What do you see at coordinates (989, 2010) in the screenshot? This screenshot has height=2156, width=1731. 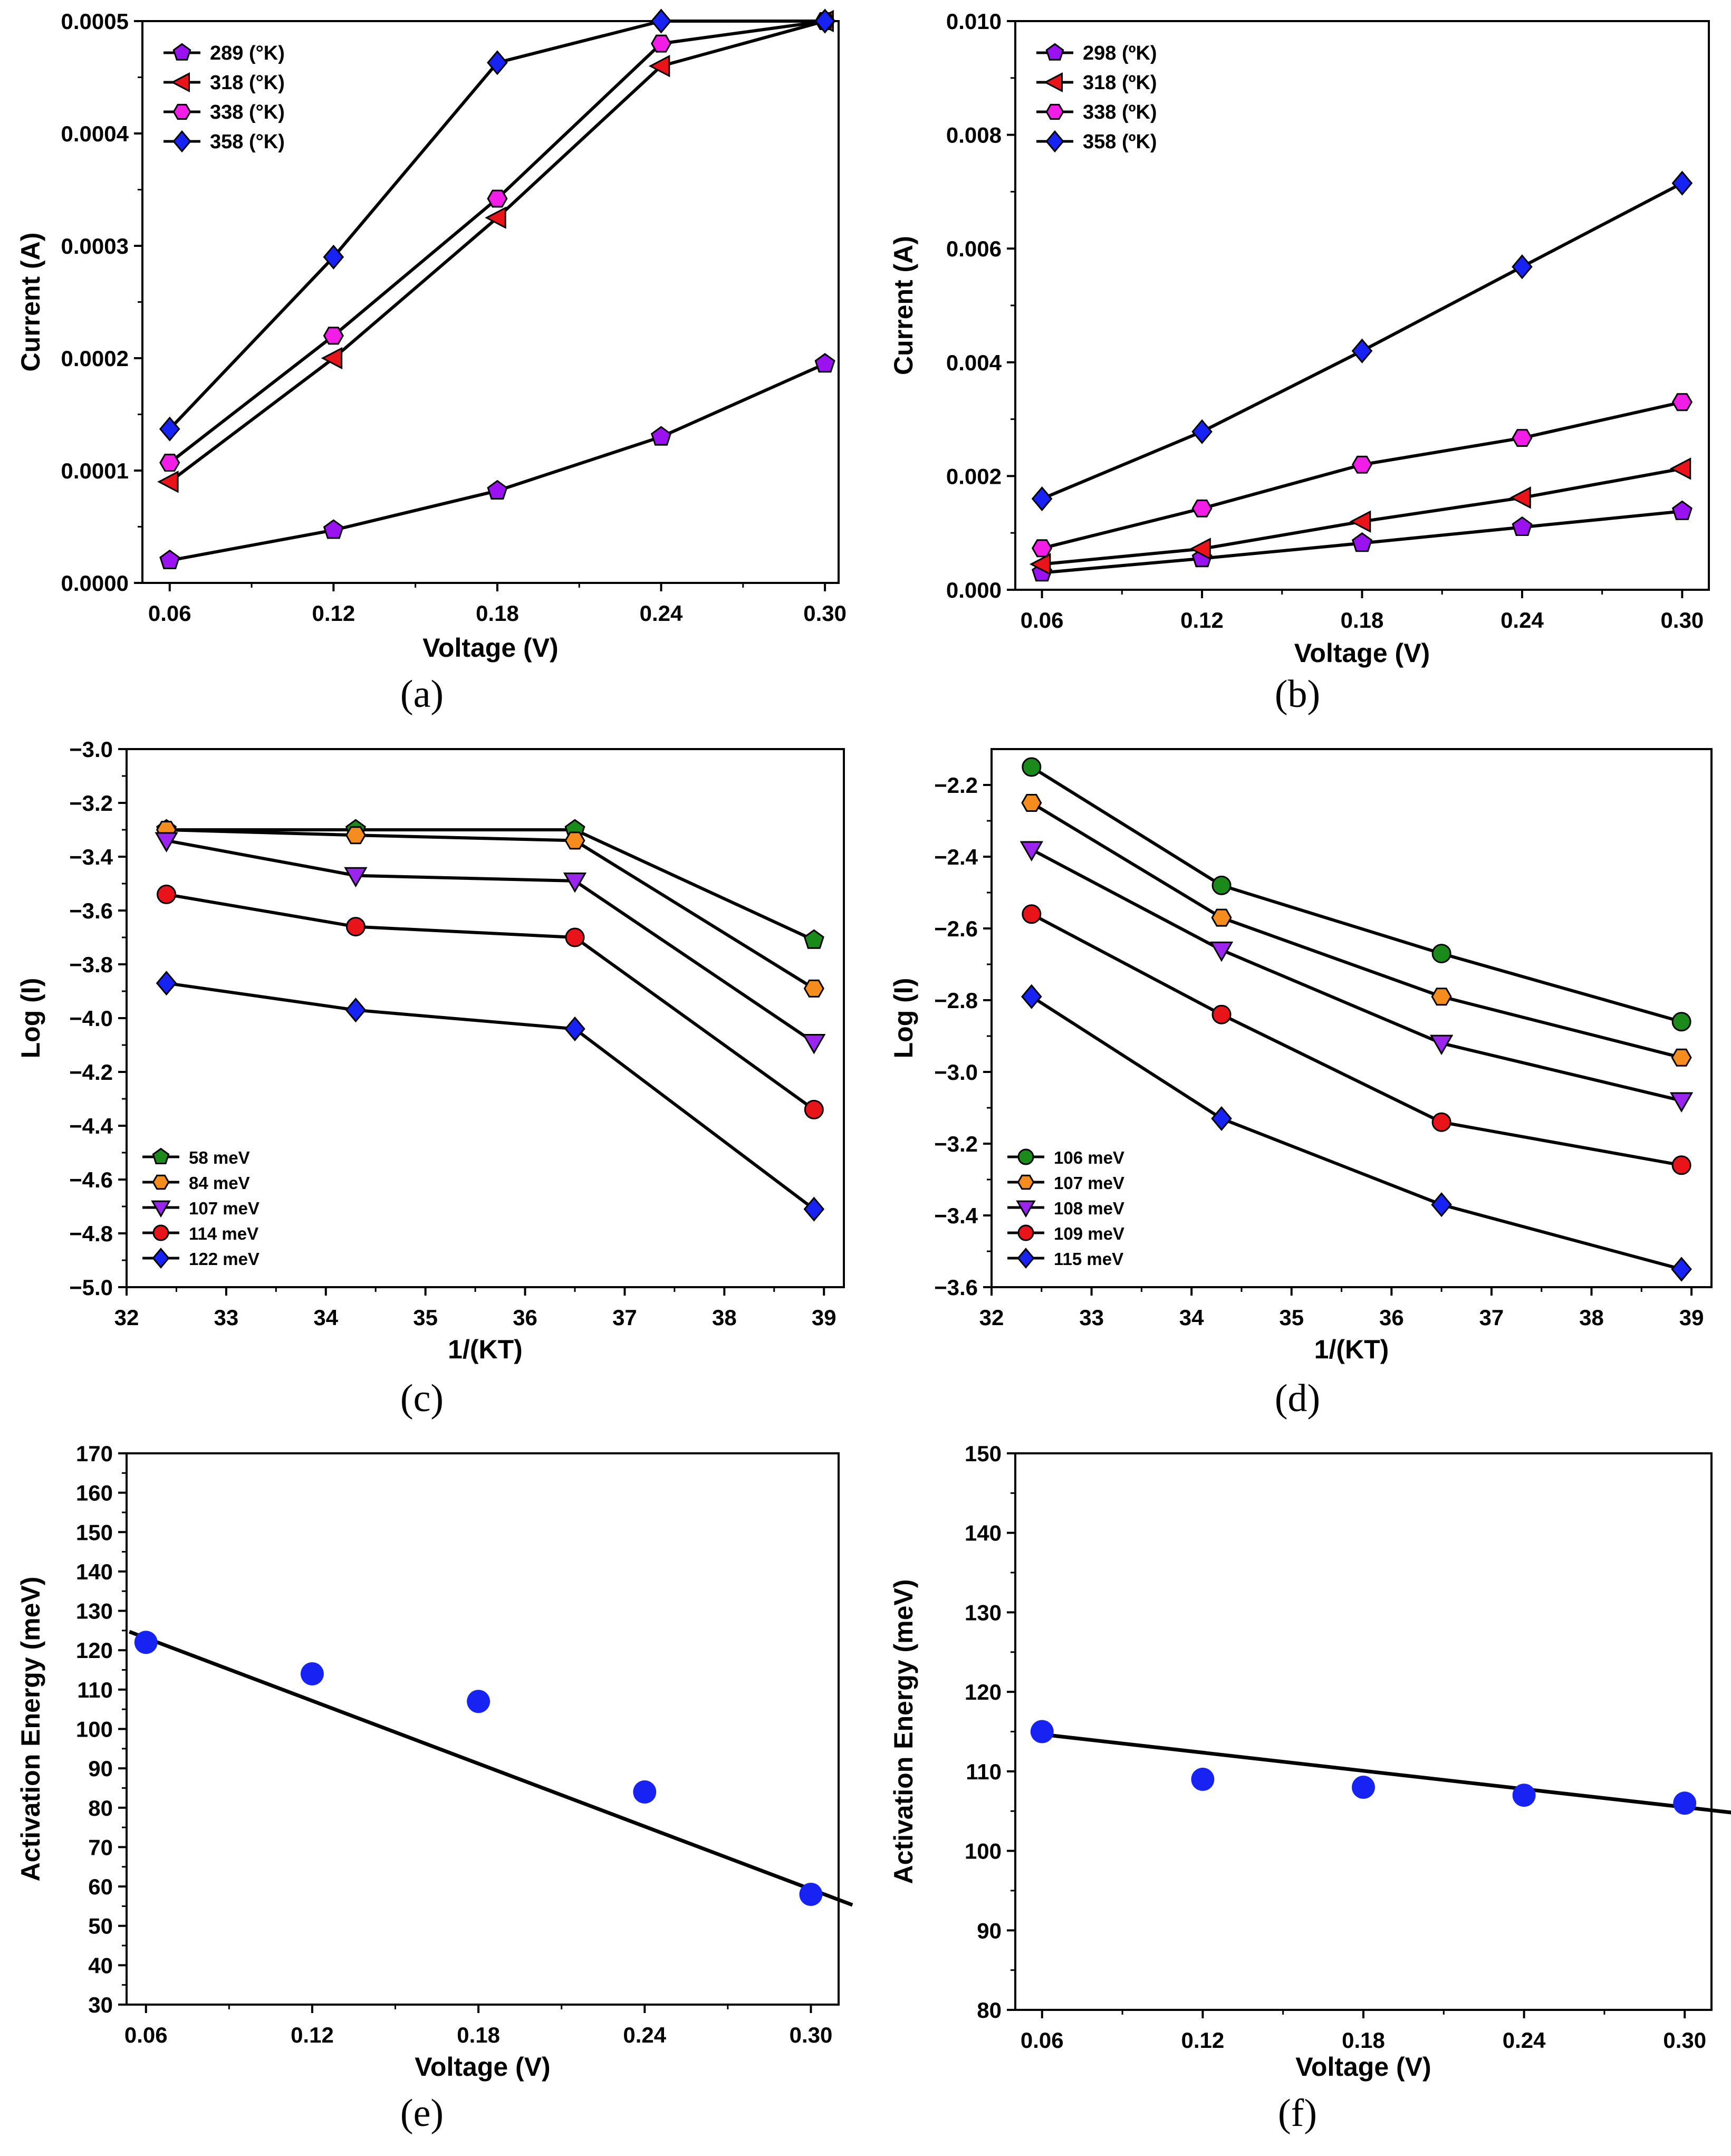 I see `y-tick-label: 80` at bounding box center [989, 2010].